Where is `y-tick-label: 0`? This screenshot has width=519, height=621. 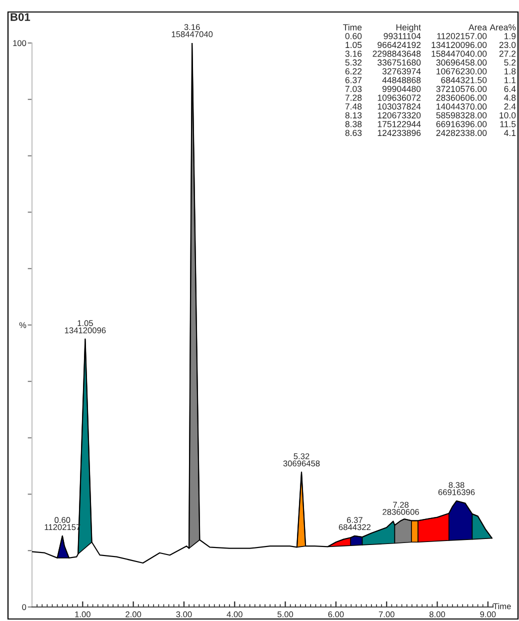
y-tick-label: 0 is located at coordinates (24, 607).